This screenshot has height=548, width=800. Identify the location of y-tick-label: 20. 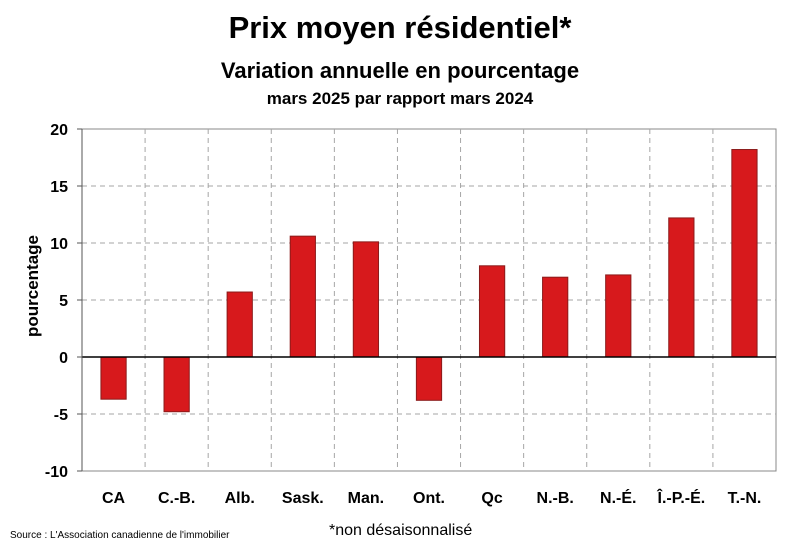
(59, 130).